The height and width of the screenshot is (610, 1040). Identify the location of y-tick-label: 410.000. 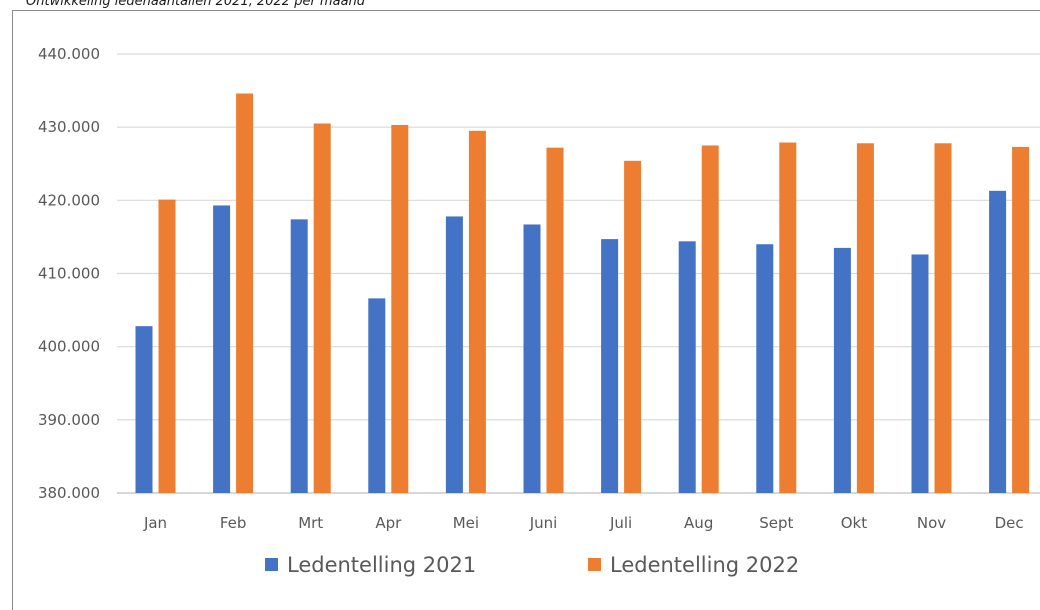
(69, 274).